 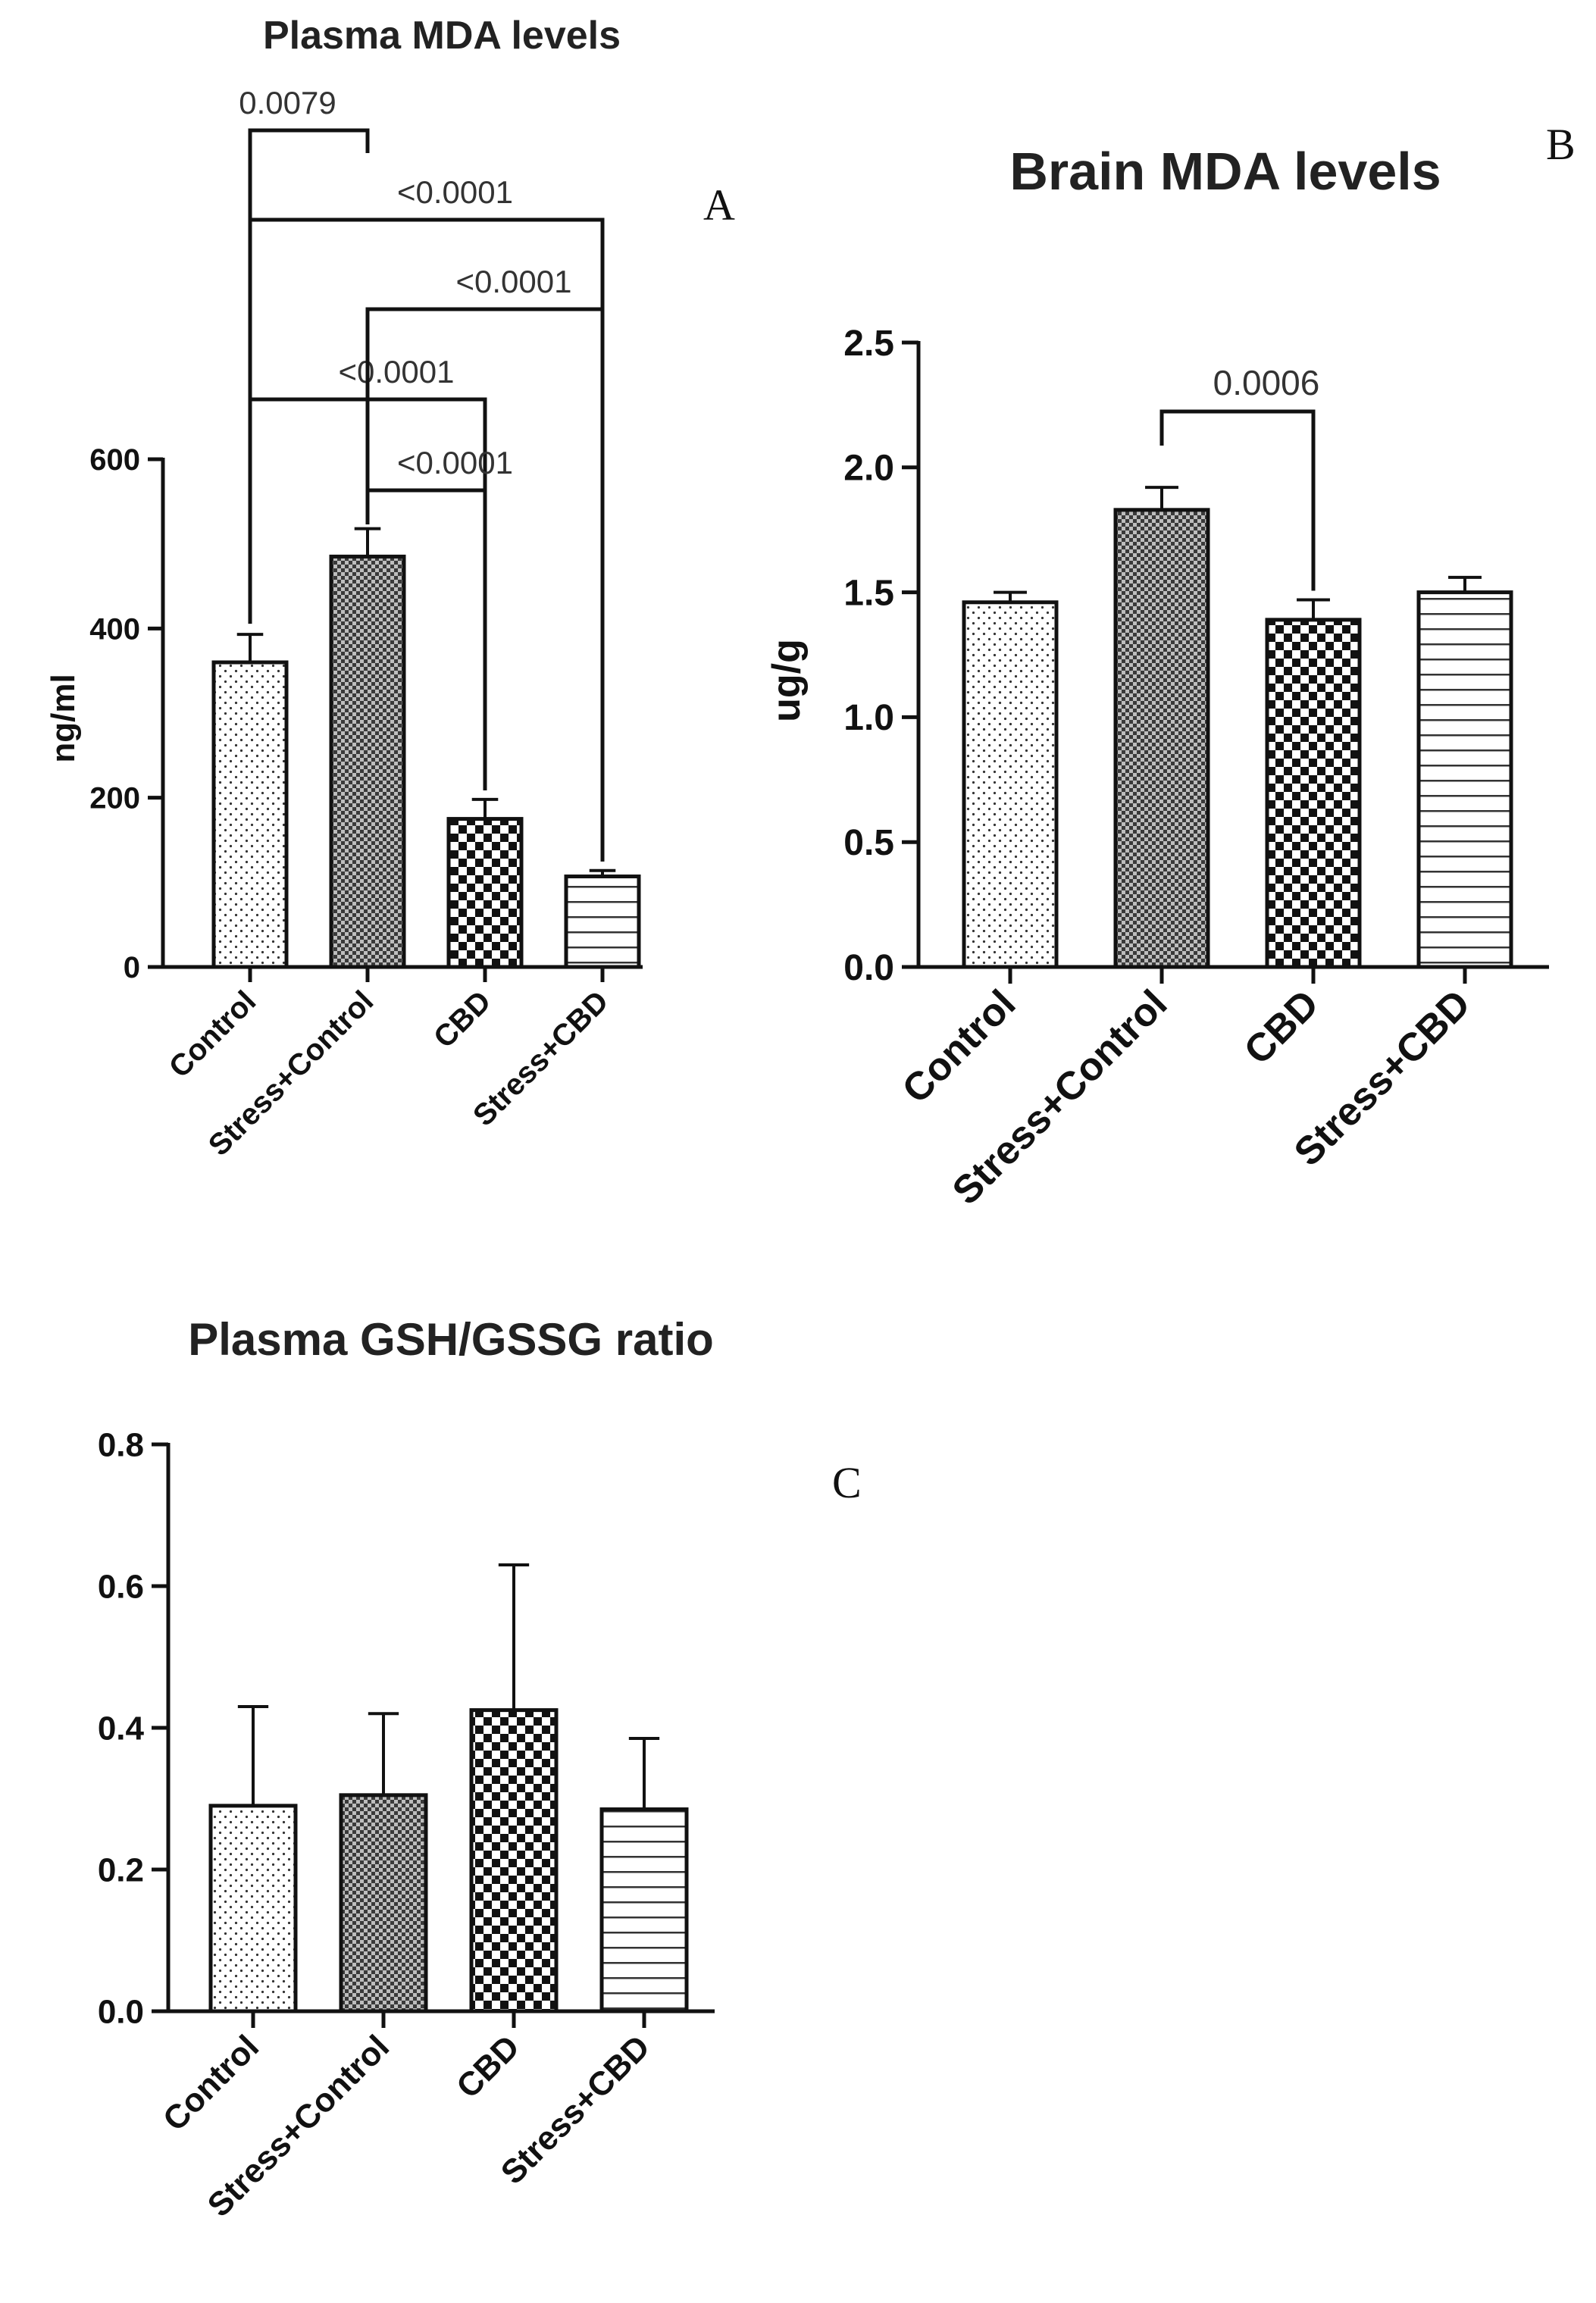 I want to click on y-tick-label: 0.2, so click(x=121, y=1869).